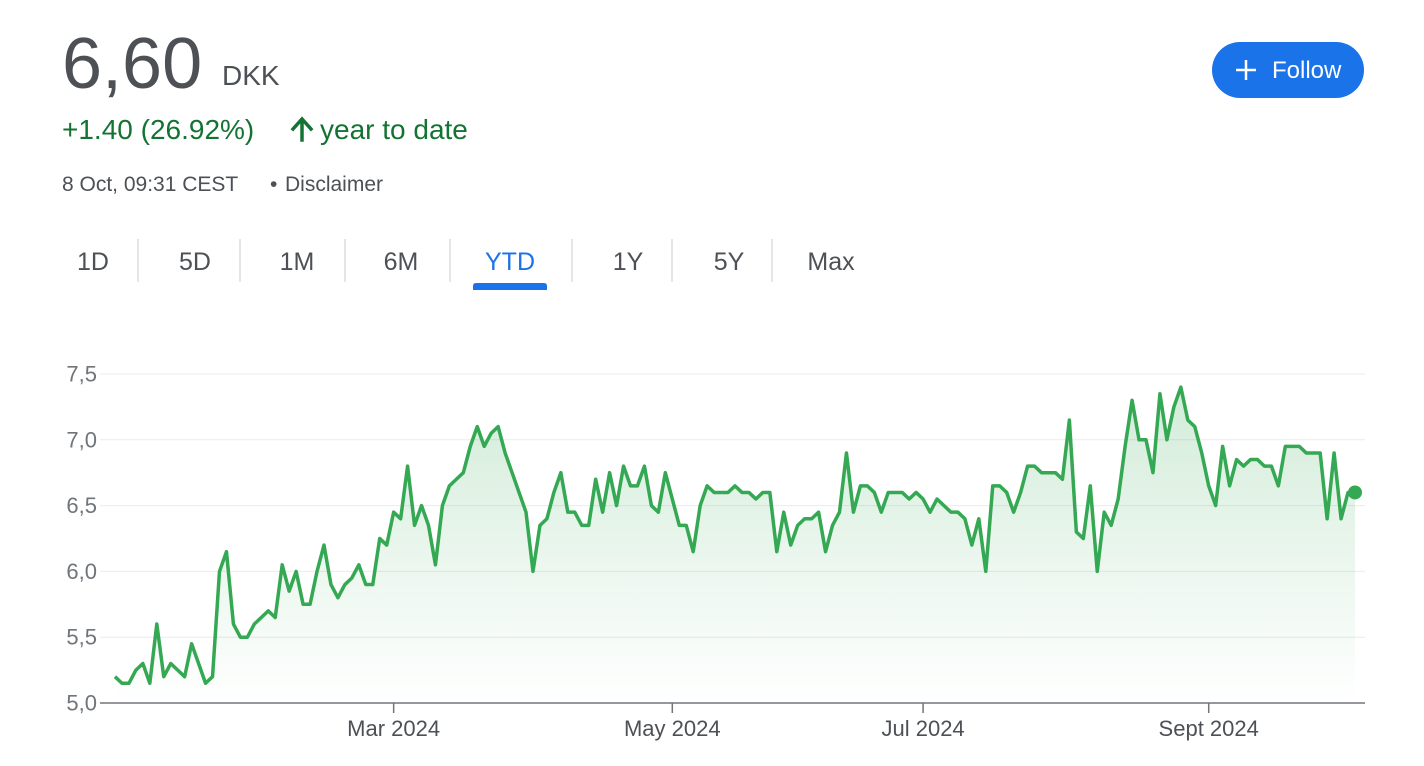 The width and height of the screenshot is (1424, 766). Describe the element at coordinates (394, 129) in the screenshot. I see `period: year to date` at that location.